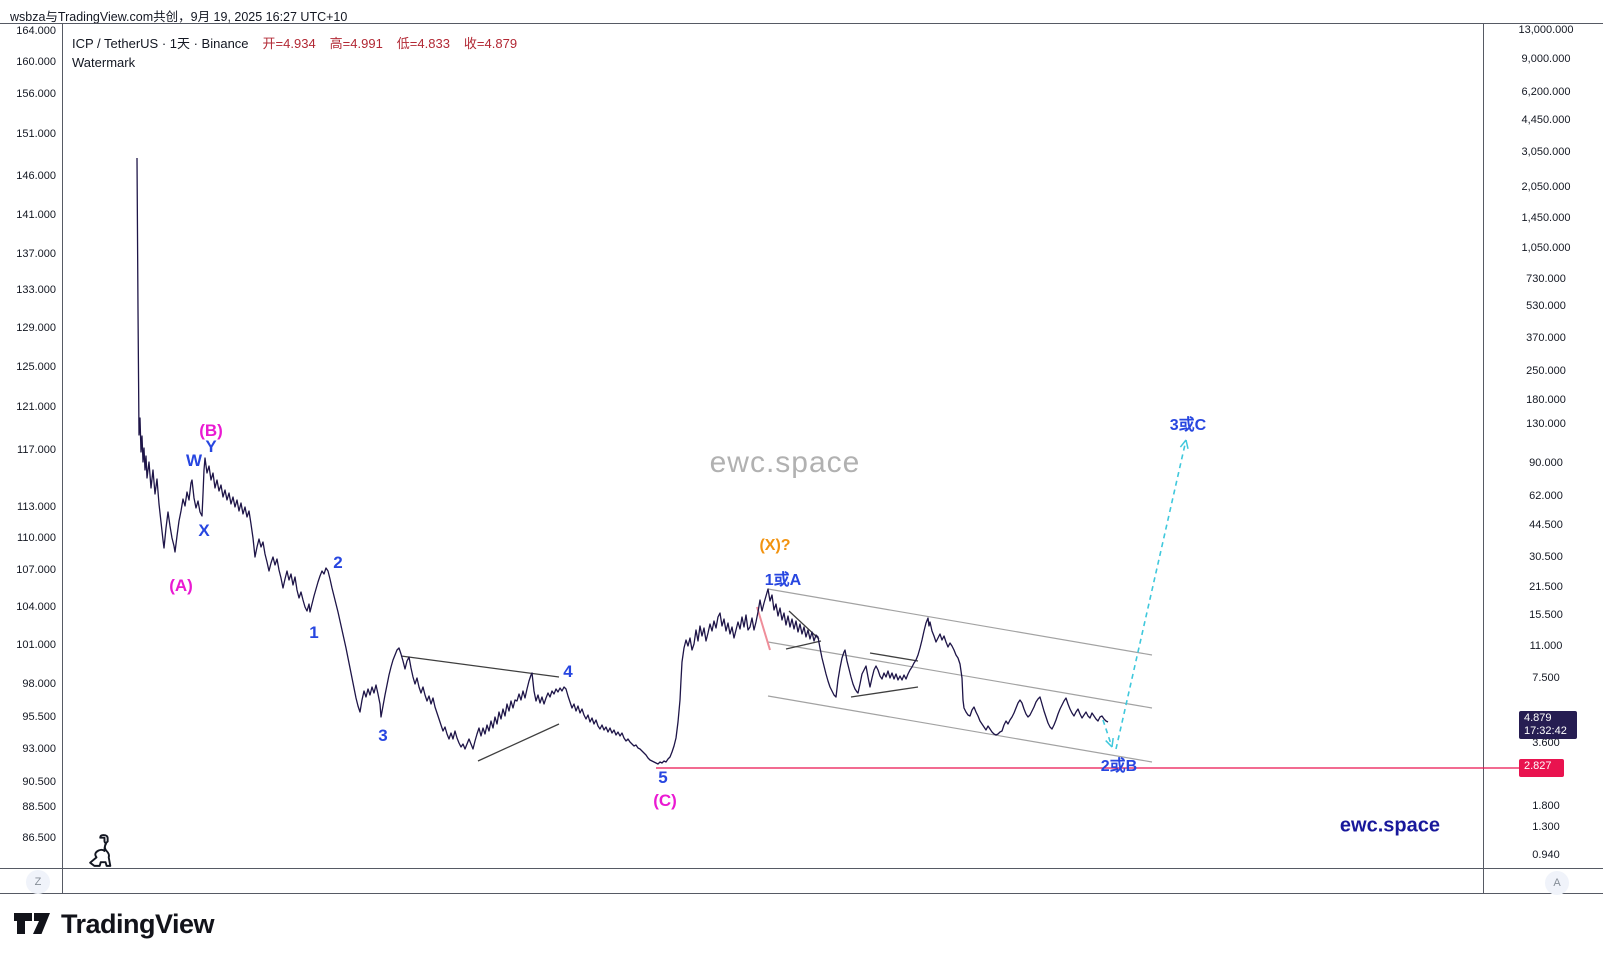 The width and height of the screenshot is (1603, 957). What do you see at coordinates (383, 735) in the screenshot?
I see `wave-annotation: 3` at bounding box center [383, 735].